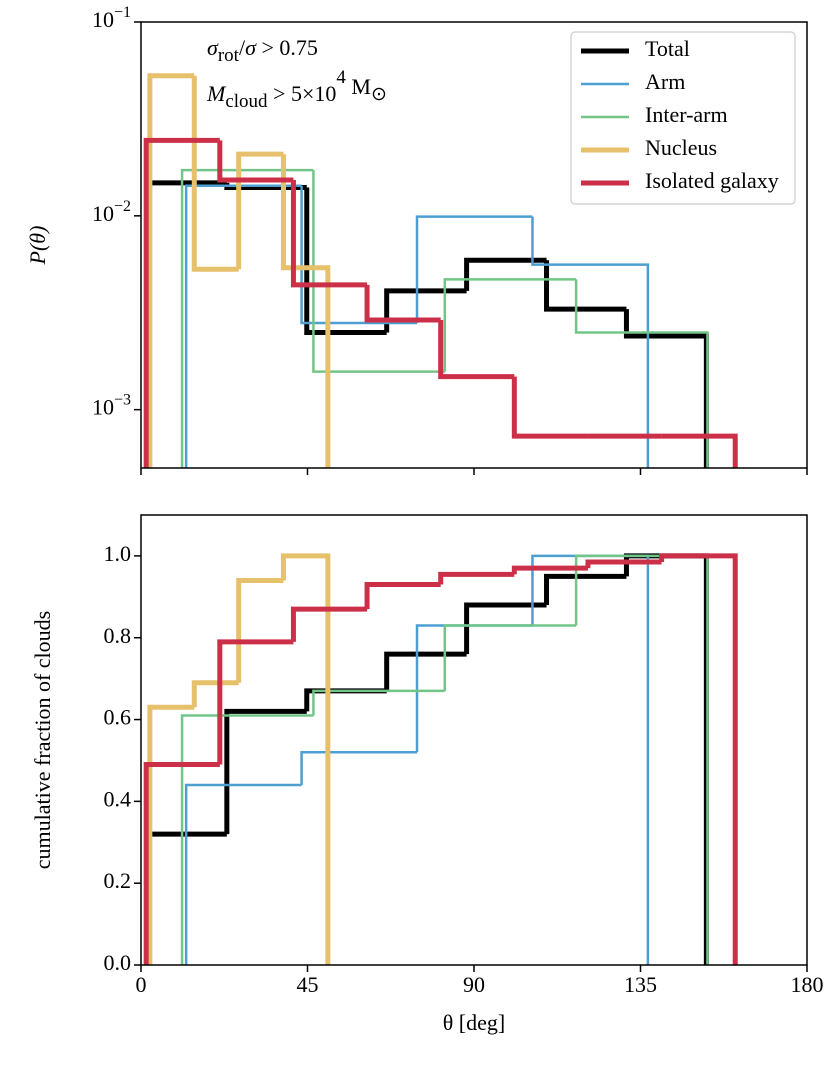 The width and height of the screenshot is (831, 1072). I want to click on y-tick-label: 10⁻³, so click(111, 405).